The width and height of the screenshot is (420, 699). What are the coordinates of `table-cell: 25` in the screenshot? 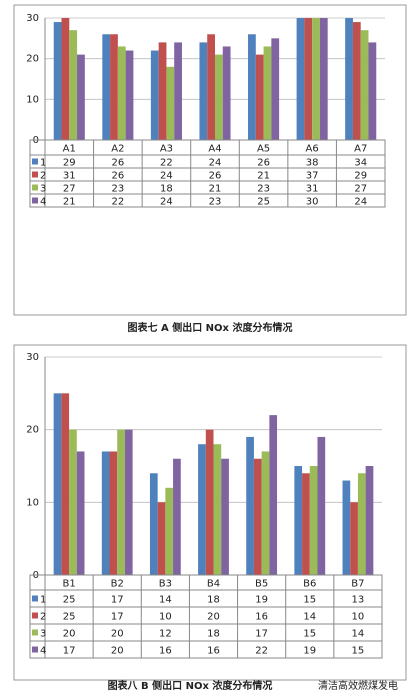 It's located at (69, 600).